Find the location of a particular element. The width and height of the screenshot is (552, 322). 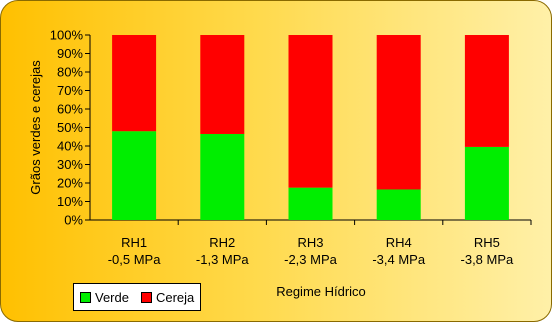

legend-label-cereja: Cereja is located at coordinates (175, 297).